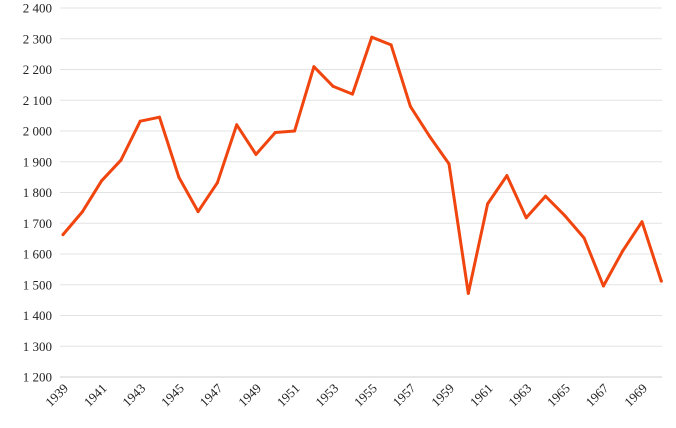 The height and width of the screenshot is (428, 676). Describe the element at coordinates (37, 254) in the screenshot. I see `y-tick-label: 1 600` at that location.